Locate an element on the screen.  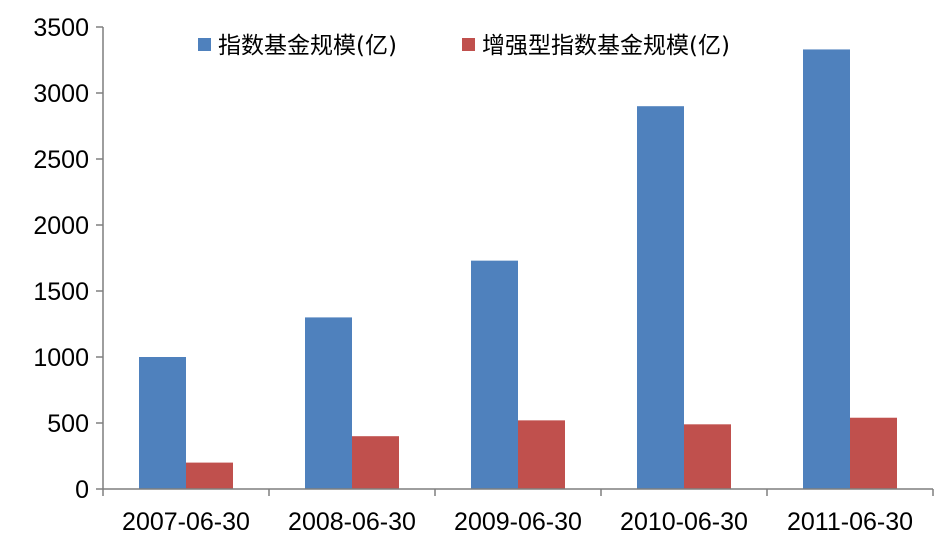
y-tick-label: 1000 is located at coordinates (61, 358).